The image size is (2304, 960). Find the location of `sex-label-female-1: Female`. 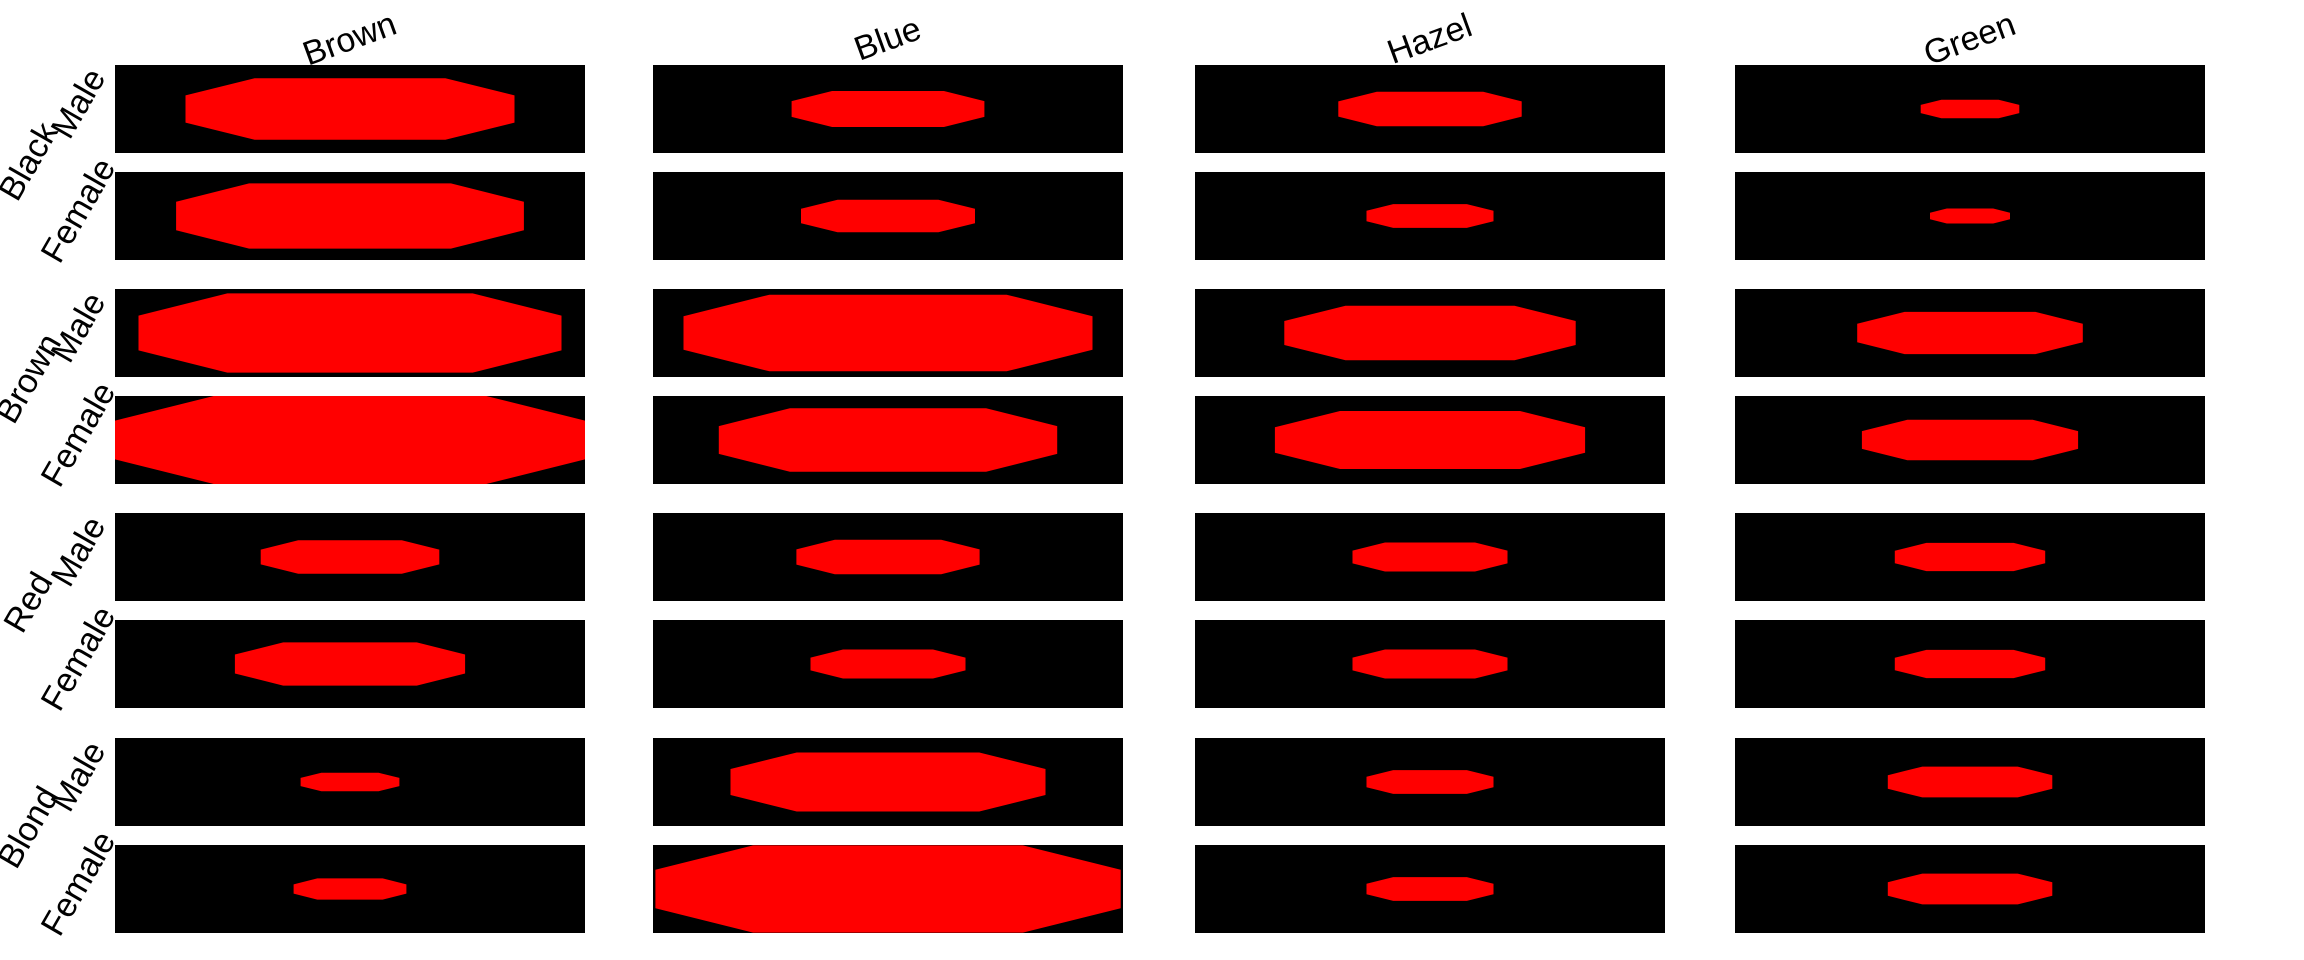

sex-label-female-1: Female is located at coordinates (79, 210).